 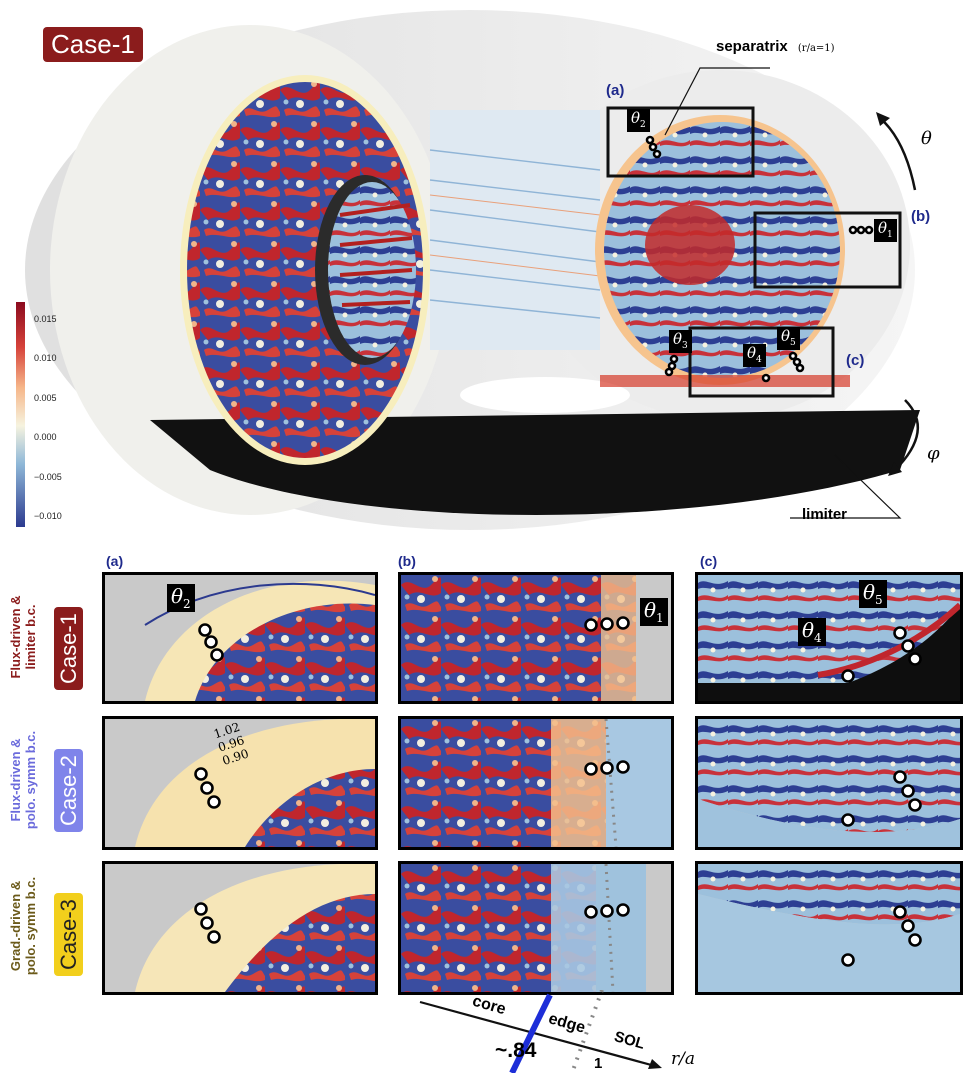 I want to click on col-label-c: (c), so click(x=709, y=561).